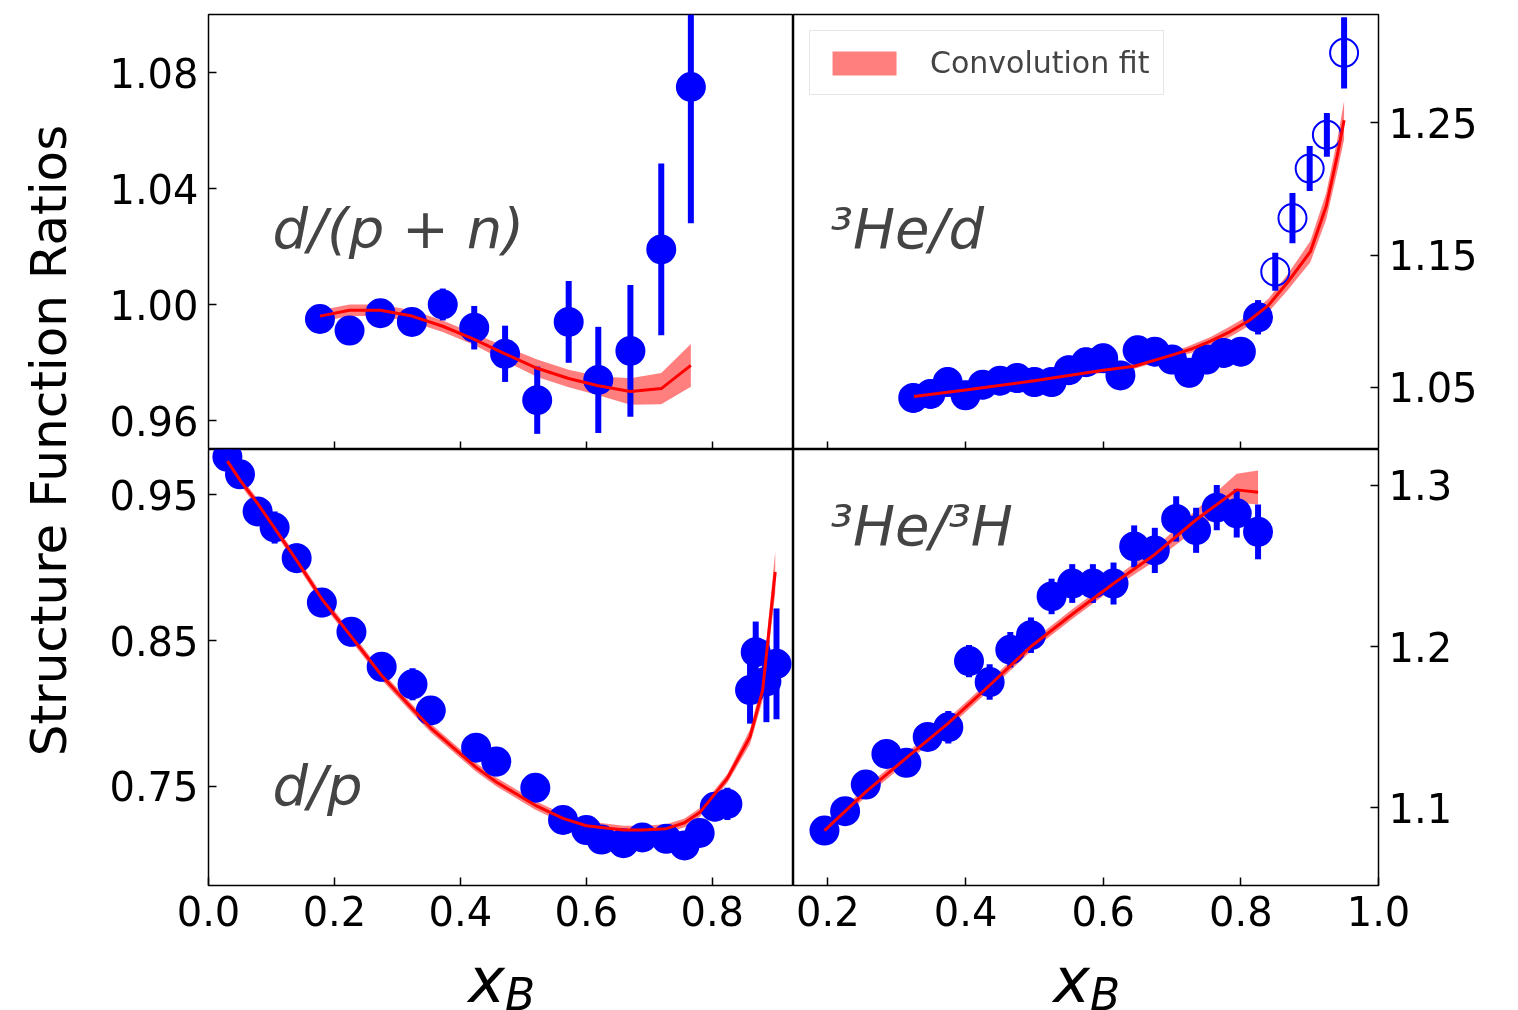 Image resolution: width=1518 pixels, height=1010 pixels. Describe the element at coordinates (1433, 123) in the screenshot. I see `y2-tick-label: 1.25` at that location.